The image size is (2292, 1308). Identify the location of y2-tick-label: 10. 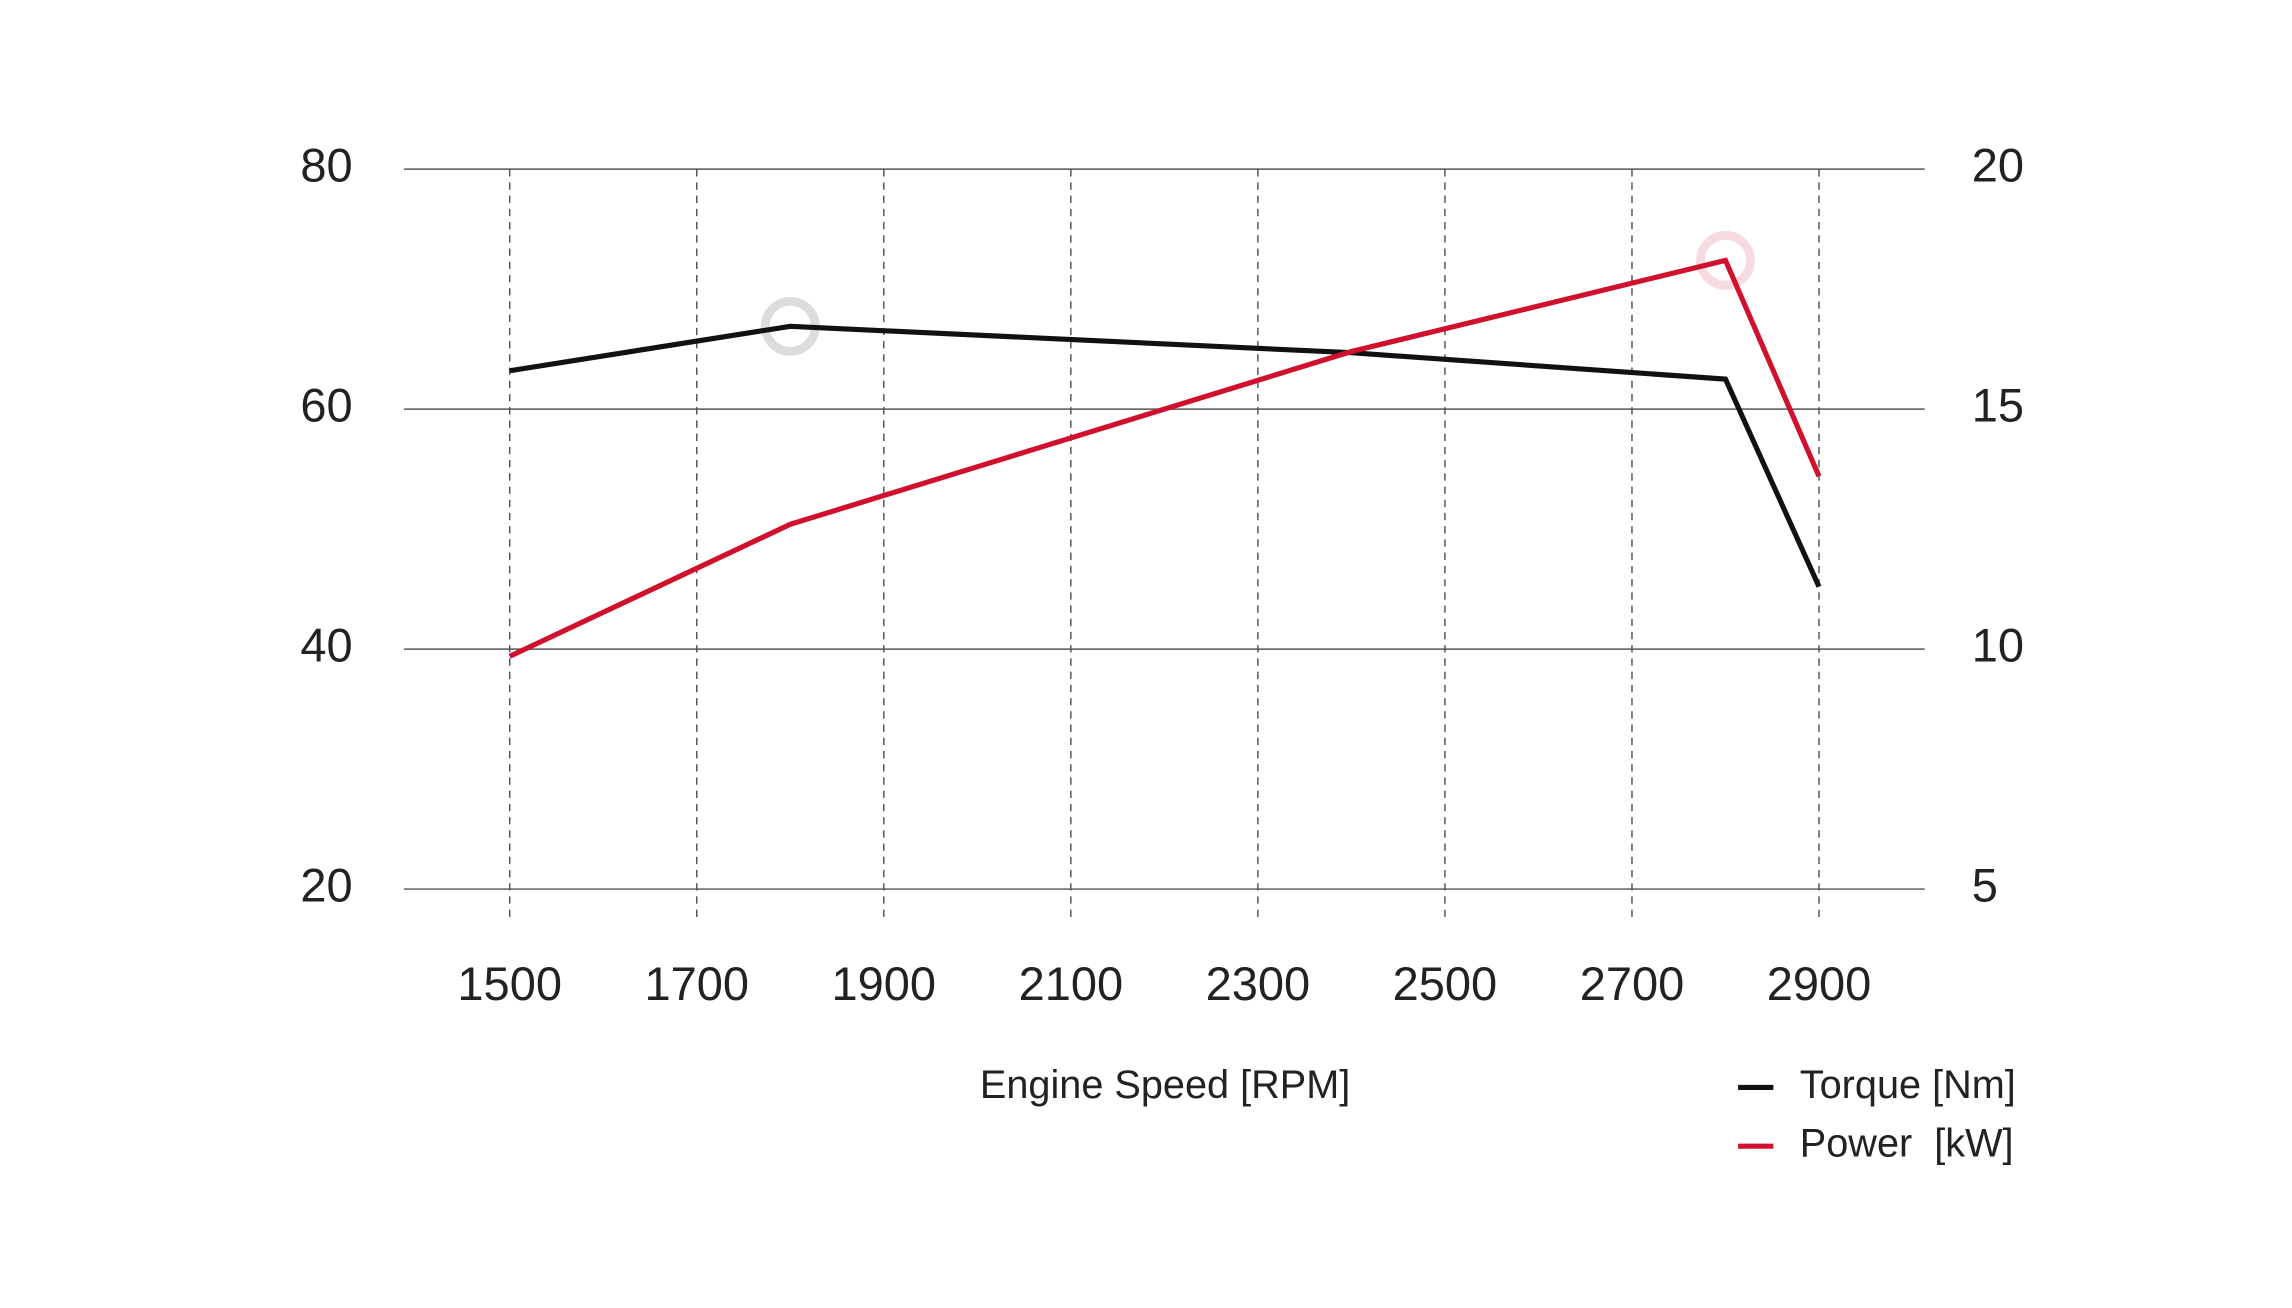
(1998, 645).